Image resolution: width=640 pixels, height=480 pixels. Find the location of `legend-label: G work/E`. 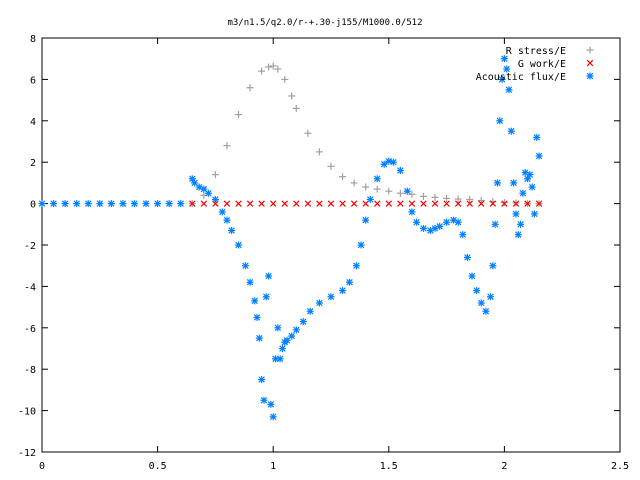

legend-label: G work/E is located at coordinates (542, 64).